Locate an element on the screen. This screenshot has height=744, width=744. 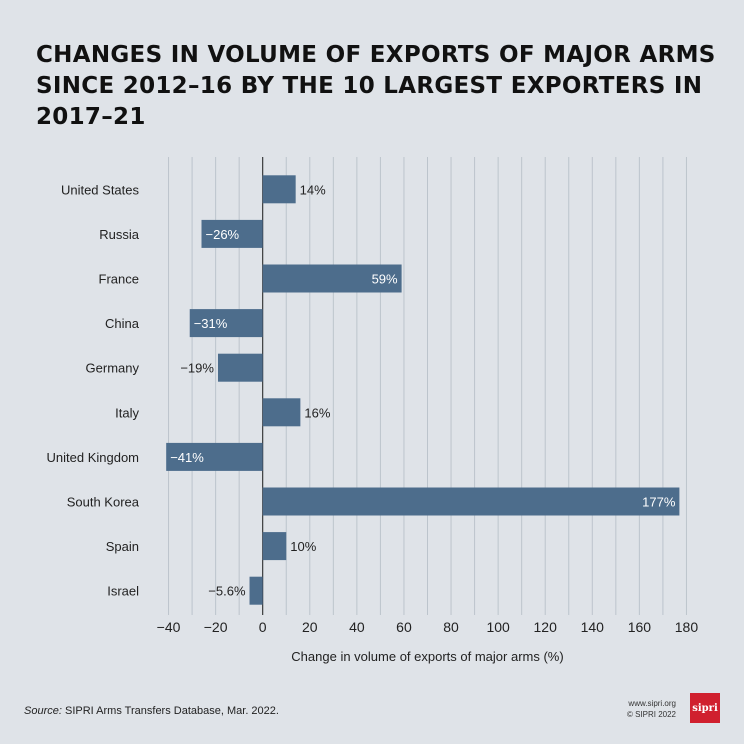
value-label: 59% is located at coordinates (385, 279).